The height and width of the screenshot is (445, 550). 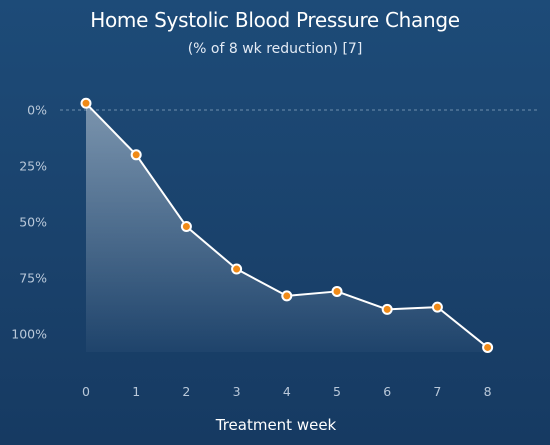 I want to click on y-tick-label: 100%, so click(x=29, y=334).